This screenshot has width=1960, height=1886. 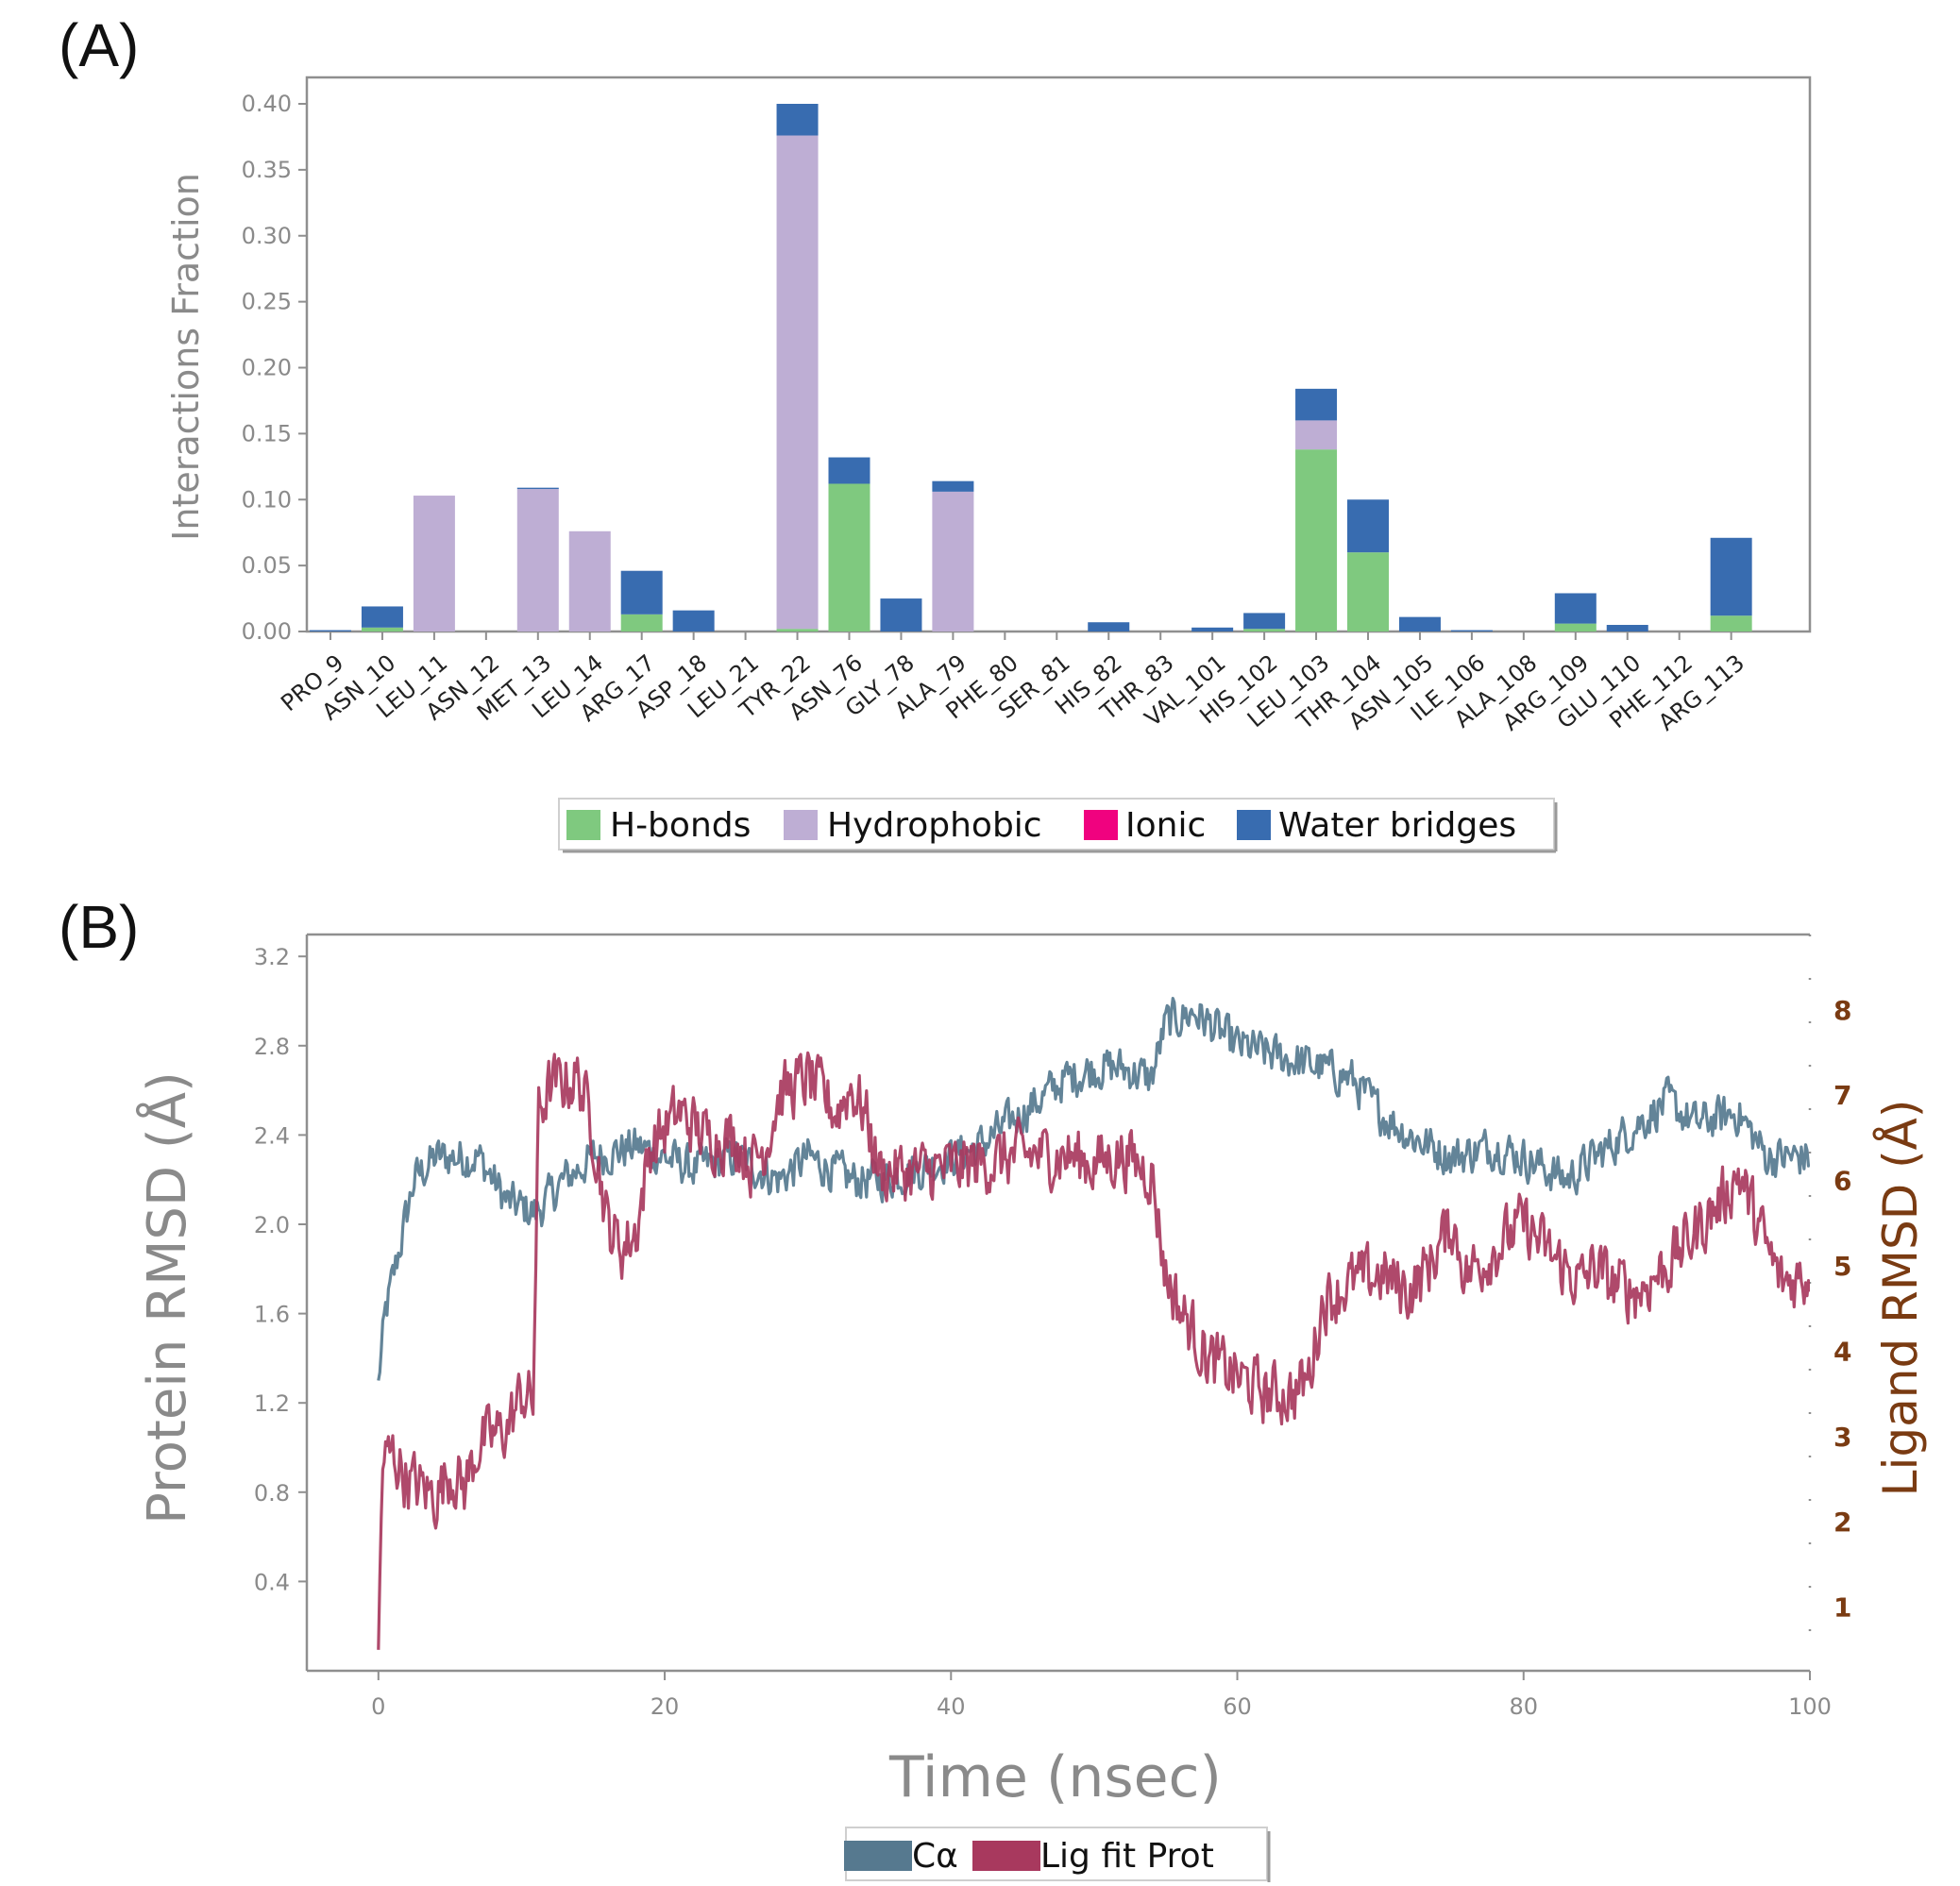 What do you see at coordinates (272, 1225) in the screenshot?
I see `rmsd-left-tick-label: 2.0` at bounding box center [272, 1225].